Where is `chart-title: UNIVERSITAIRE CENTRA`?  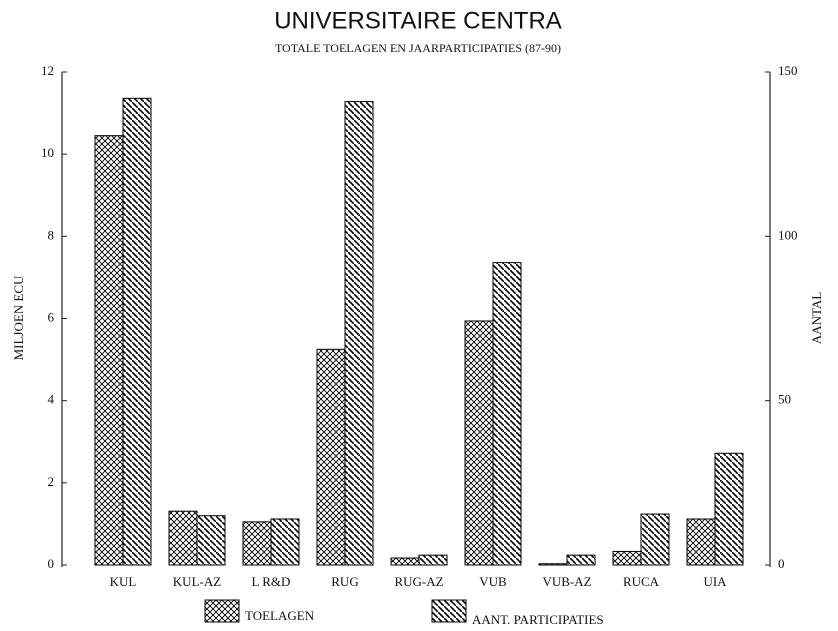
chart-title: UNIVERSITAIRE CENTRA is located at coordinates (418, 20).